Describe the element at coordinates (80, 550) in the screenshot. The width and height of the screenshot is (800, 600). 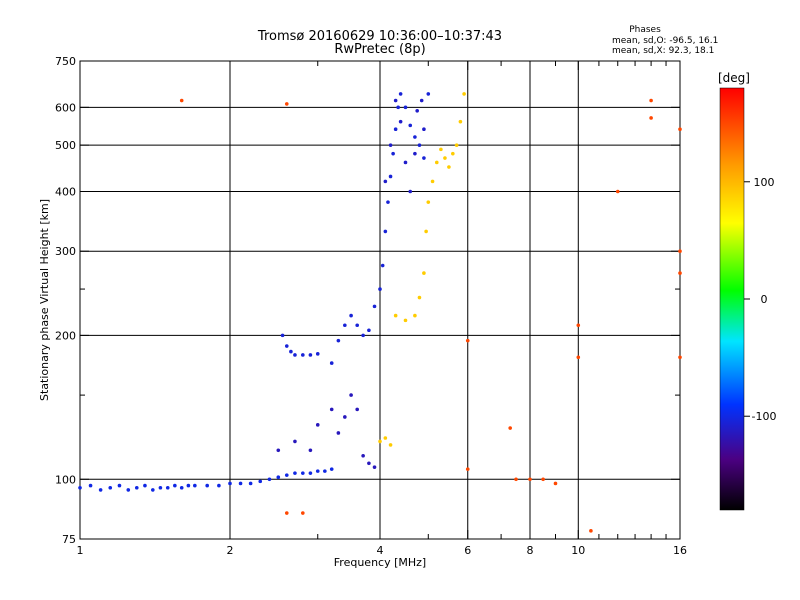
I see `x-tick-label: 1` at that location.